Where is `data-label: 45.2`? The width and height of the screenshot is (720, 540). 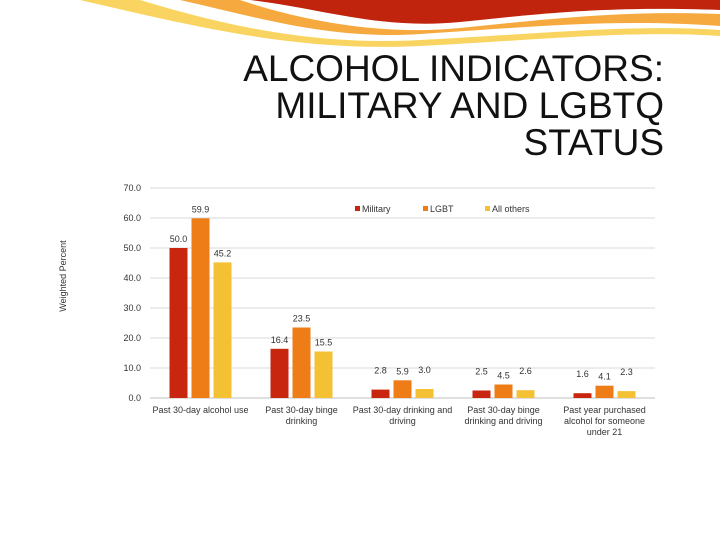
data-label: 45.2 is located at coordinates (223, 253).